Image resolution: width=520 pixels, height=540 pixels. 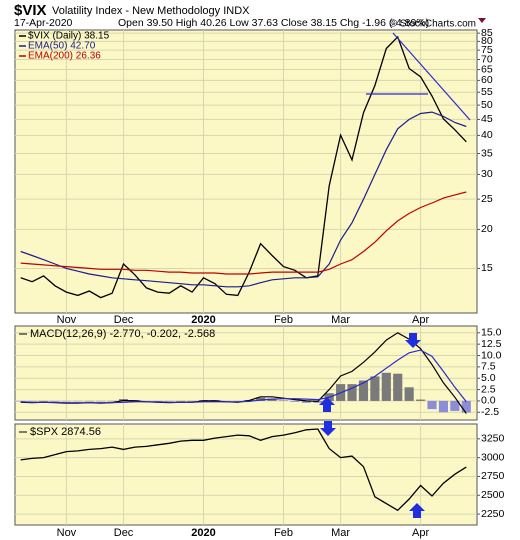 What do you see at coordinates (488, 389) in the screenshot?
I see `y-tick-label: 2.5` at bounding box center [488, 389].